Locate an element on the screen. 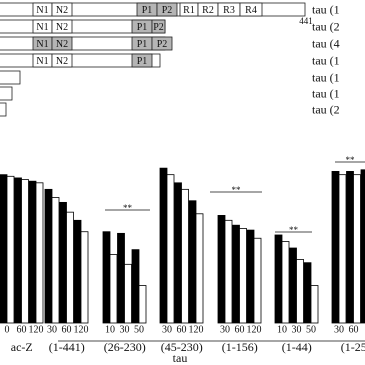 Image resolution: width=365 pixels, height=365 pixels. x-axis-label: tau is located at coordinates (180, 358).